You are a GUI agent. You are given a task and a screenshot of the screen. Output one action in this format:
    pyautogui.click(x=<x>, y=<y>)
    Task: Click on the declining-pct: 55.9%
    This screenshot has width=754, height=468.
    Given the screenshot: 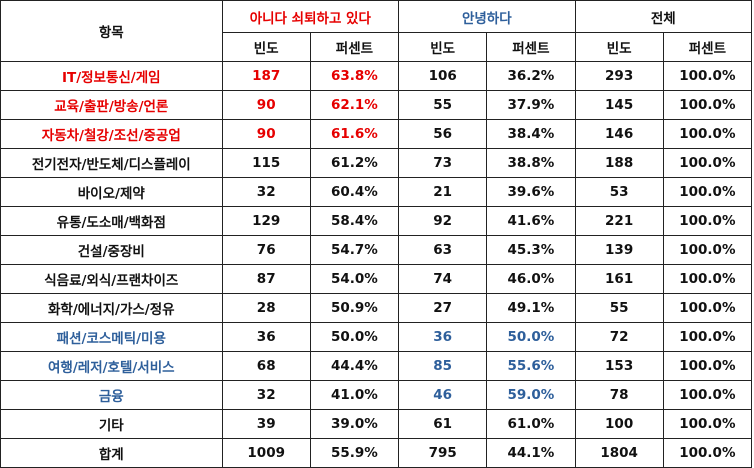 What is the action you would take?
    pyautogui.click(x=354, y=453)
    